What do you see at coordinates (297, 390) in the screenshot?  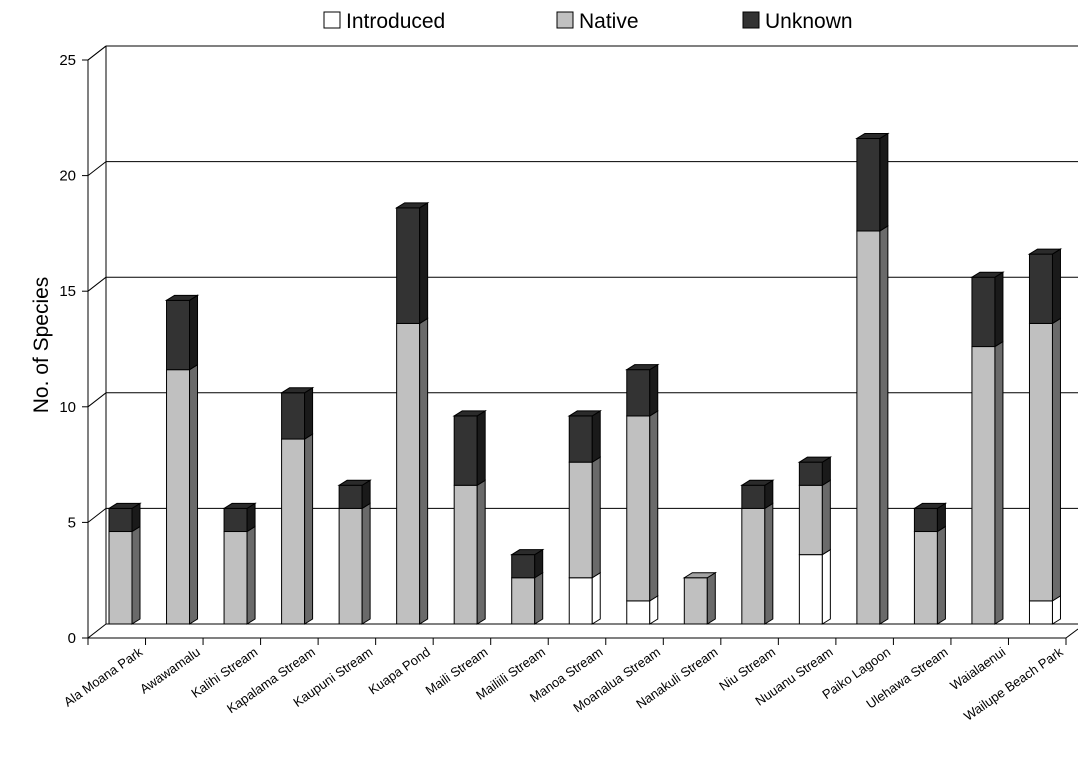 I see `bar-unknown-3-top` at bounding box center [297, 390].